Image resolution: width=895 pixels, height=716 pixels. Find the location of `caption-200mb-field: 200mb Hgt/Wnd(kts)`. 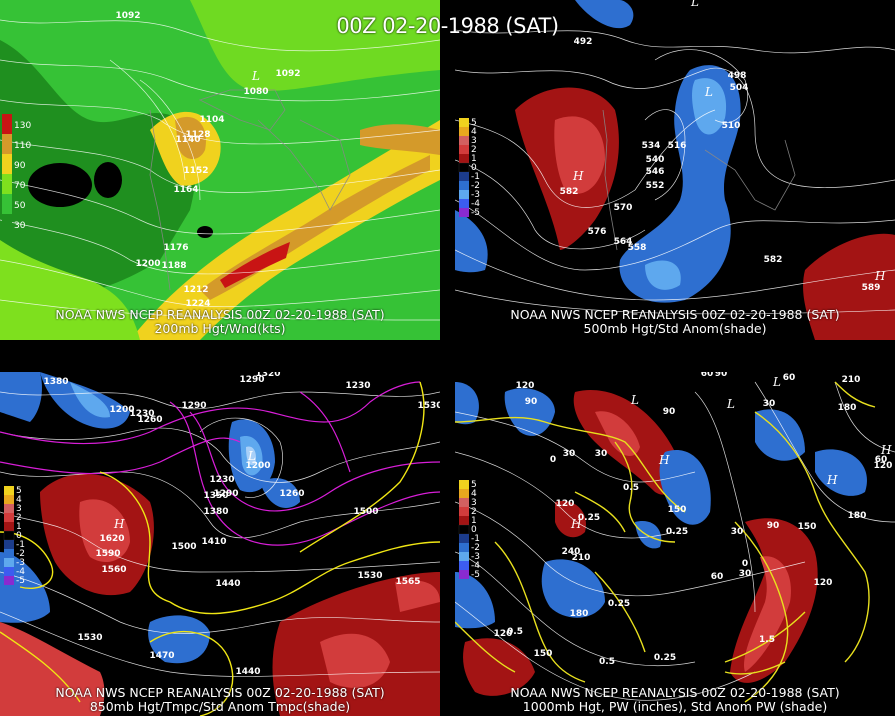

caption-200mb-field: 200mb Hgt/Wnd(kts) is located at coordinates (220, 328).